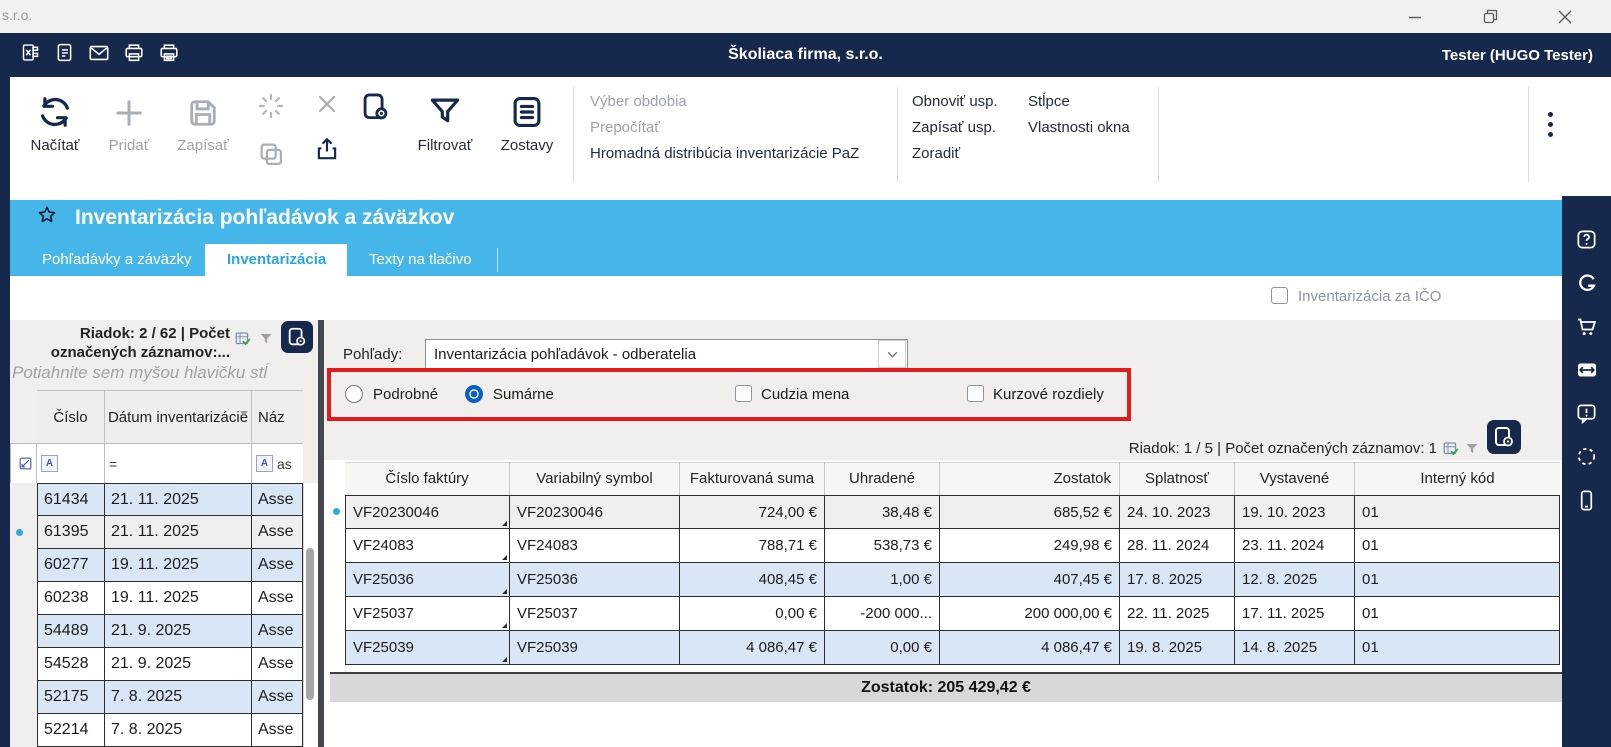 The image size is (1611, 747). Describe the element at coordinates (1030, 580) in the screenshot. I see `cell-balance: 407,45 €` at that location.